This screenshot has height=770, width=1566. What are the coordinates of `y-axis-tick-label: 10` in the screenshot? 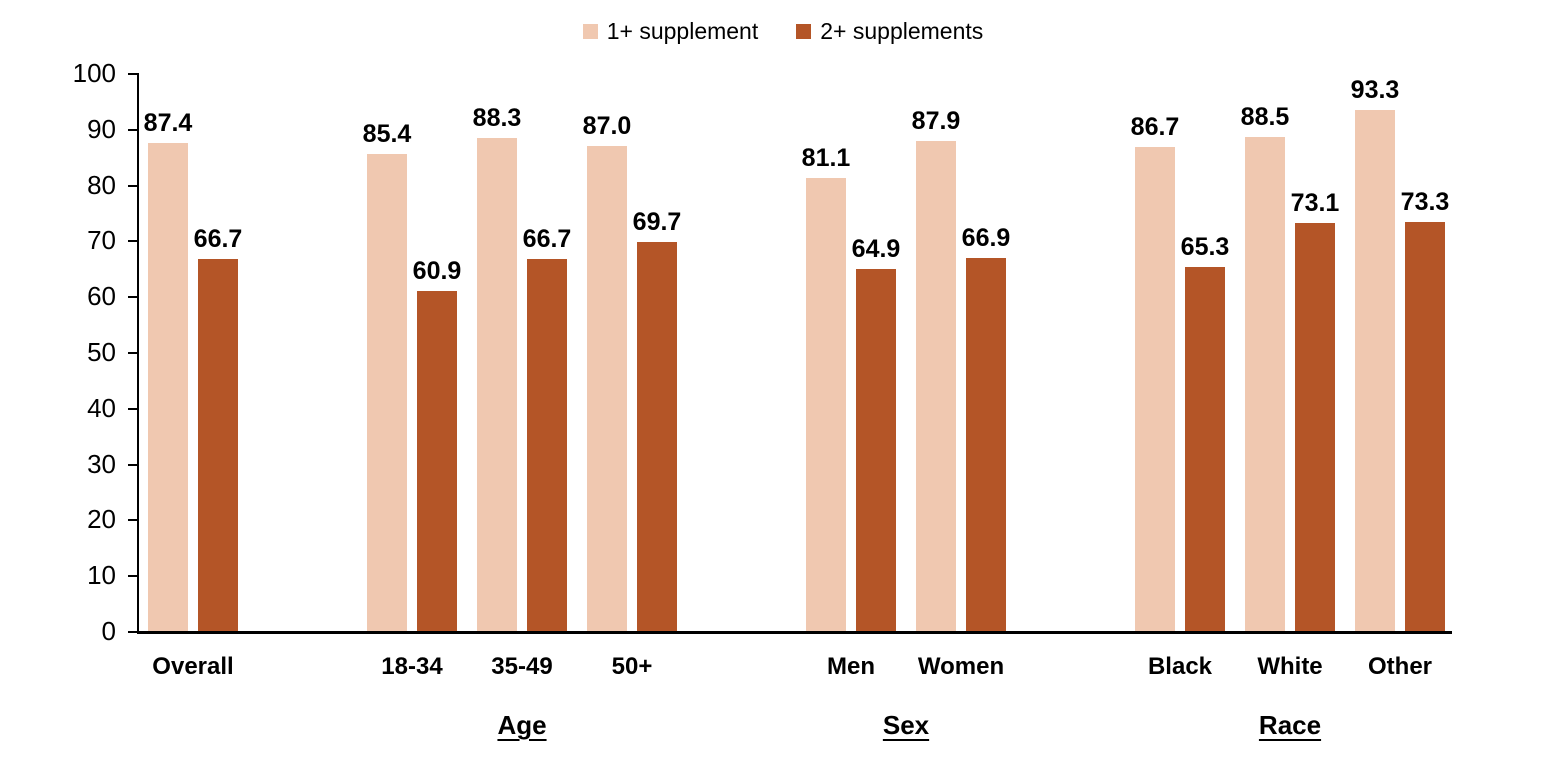 It's located at (101, 575).